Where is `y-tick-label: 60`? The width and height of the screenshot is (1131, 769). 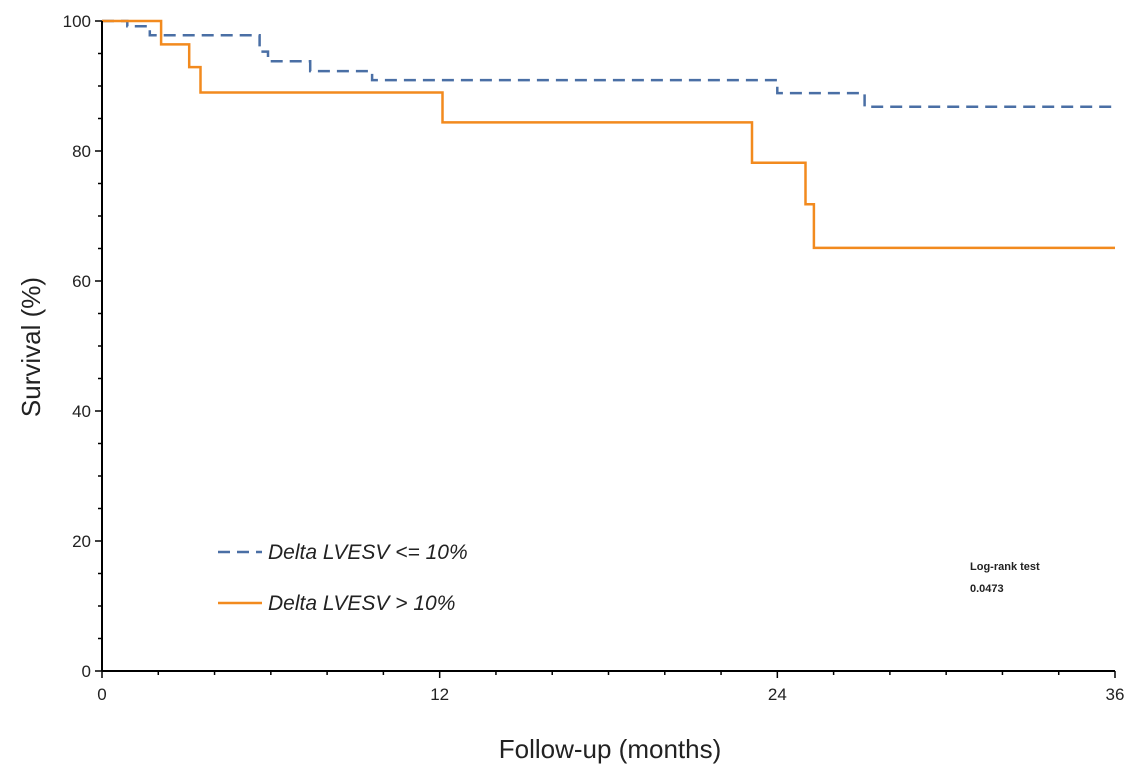
y-tick-label: 60 is located at coordinates (81, 281).